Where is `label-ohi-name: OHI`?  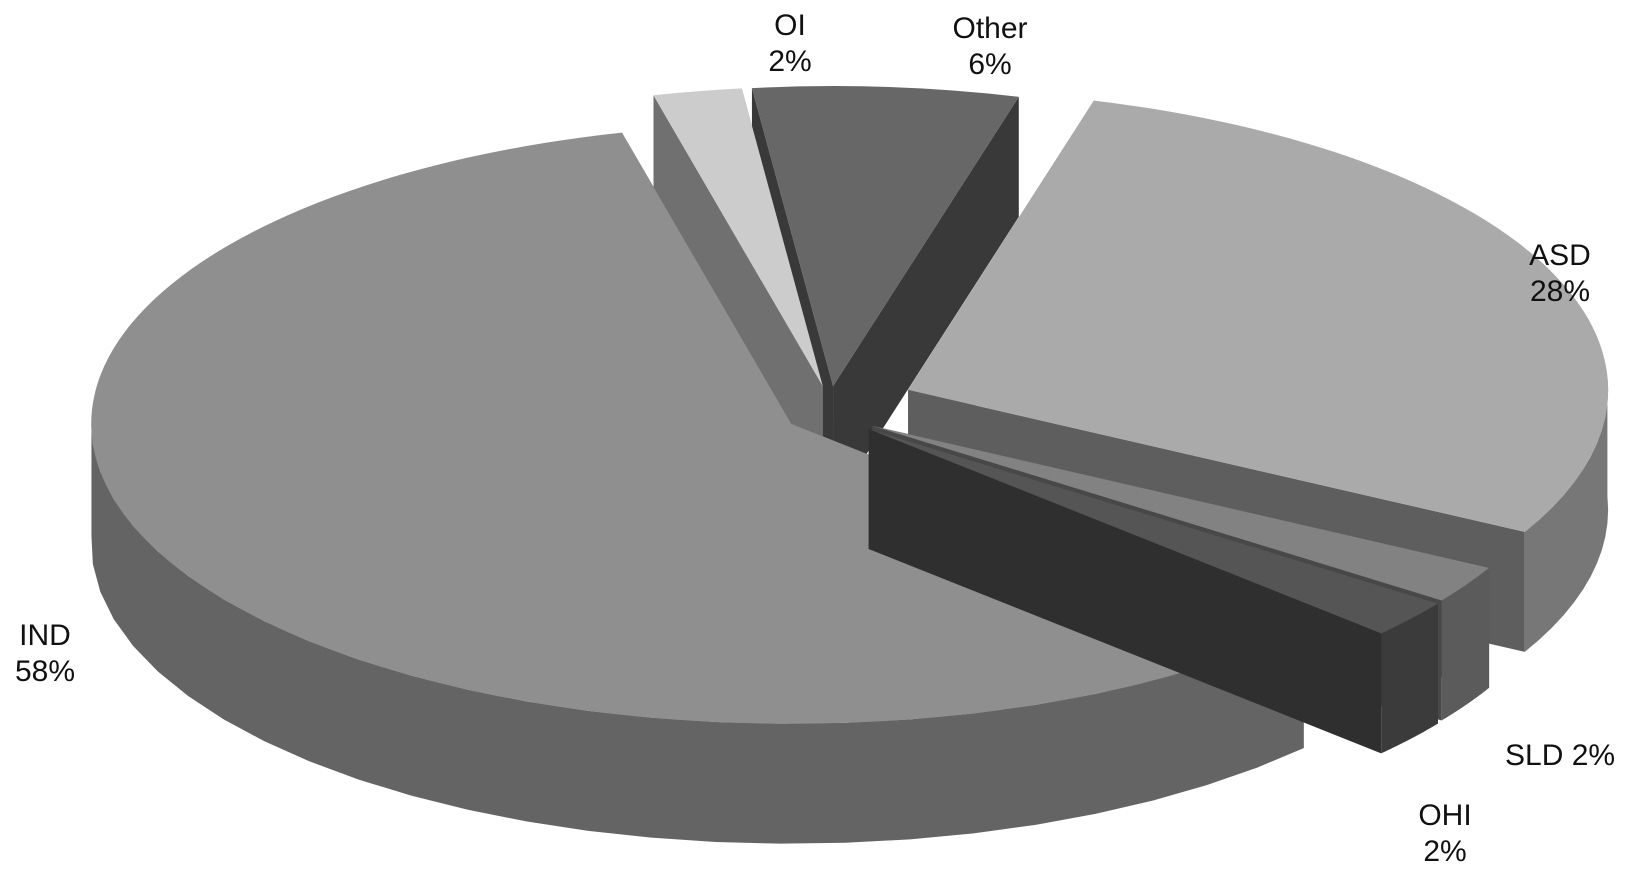 label-ohi-name: OHI is located at coordinates (1444, 815).